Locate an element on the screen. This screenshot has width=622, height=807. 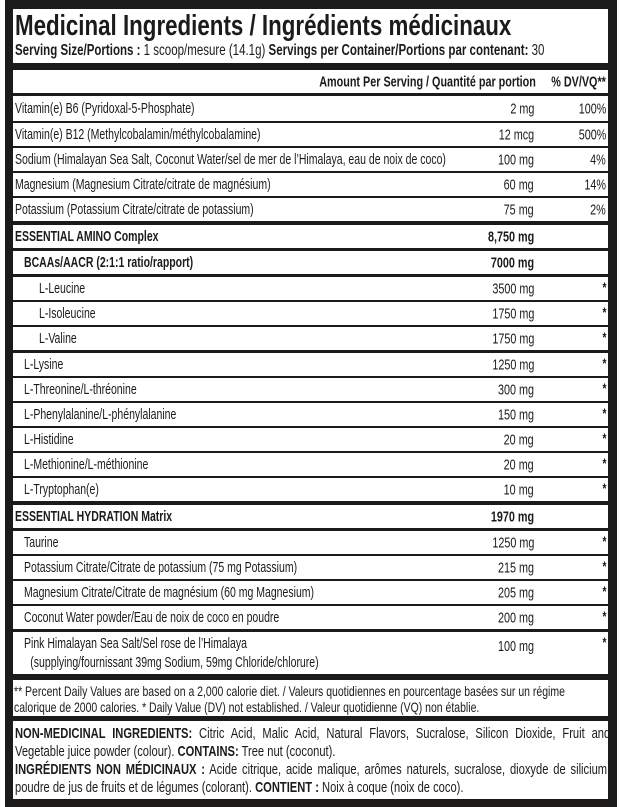
table-row: L-Tryptophan(e) 10 mg * is located at coordinates (310, 488).